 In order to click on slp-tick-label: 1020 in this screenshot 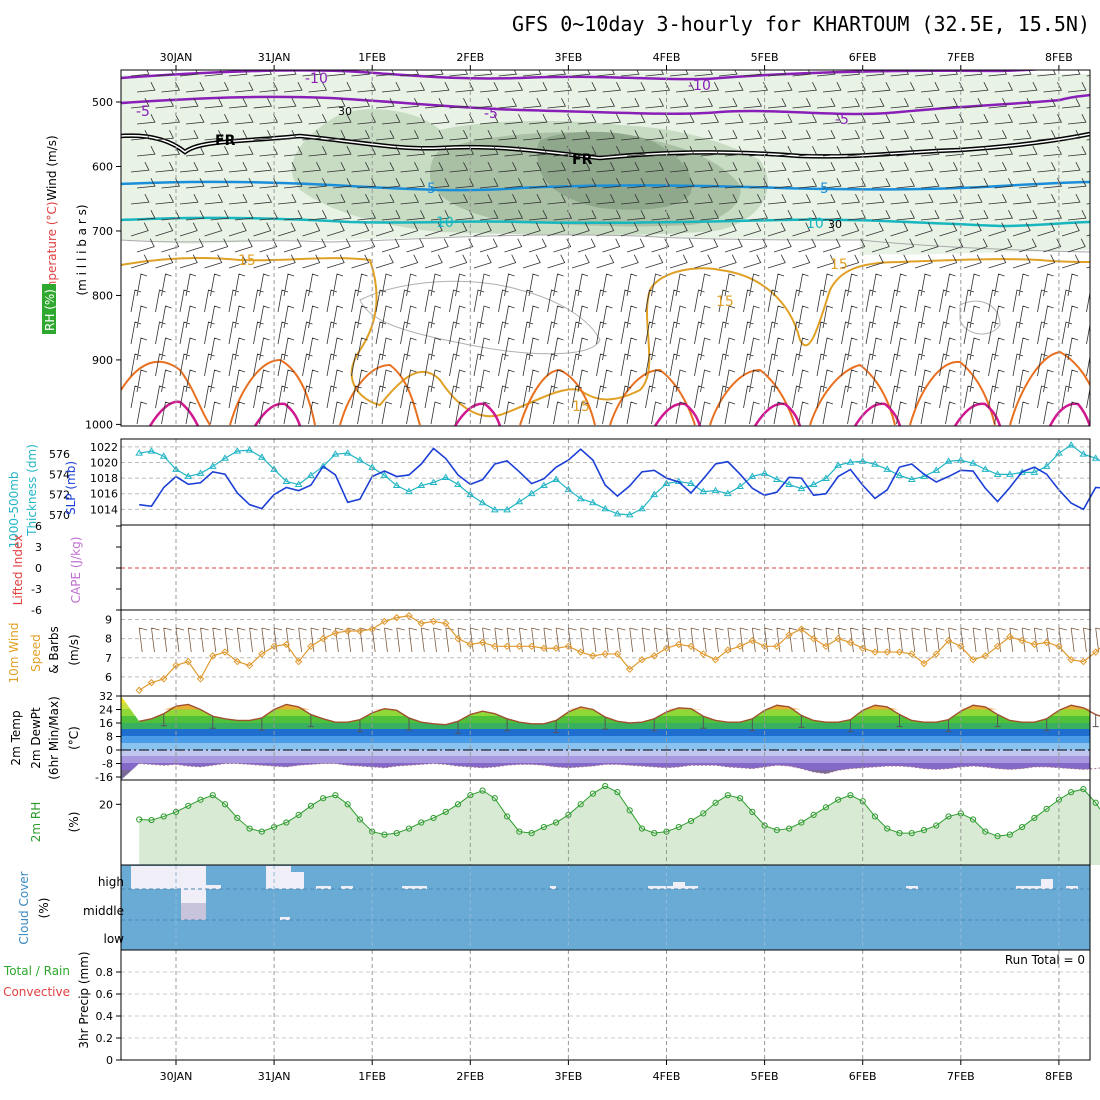, I will do `click(104, 462)`.